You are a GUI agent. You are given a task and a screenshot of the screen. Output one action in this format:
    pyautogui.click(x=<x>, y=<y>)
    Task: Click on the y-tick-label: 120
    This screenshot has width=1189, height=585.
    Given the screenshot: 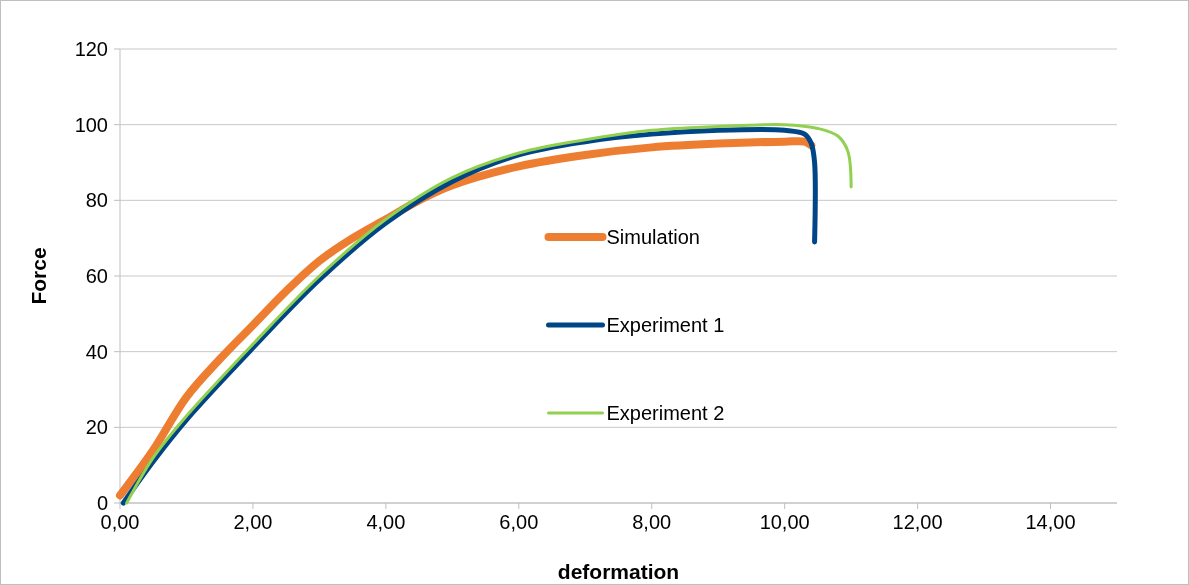 What is the action you would take?
    pyautogui.click(x=91, y=49)
    